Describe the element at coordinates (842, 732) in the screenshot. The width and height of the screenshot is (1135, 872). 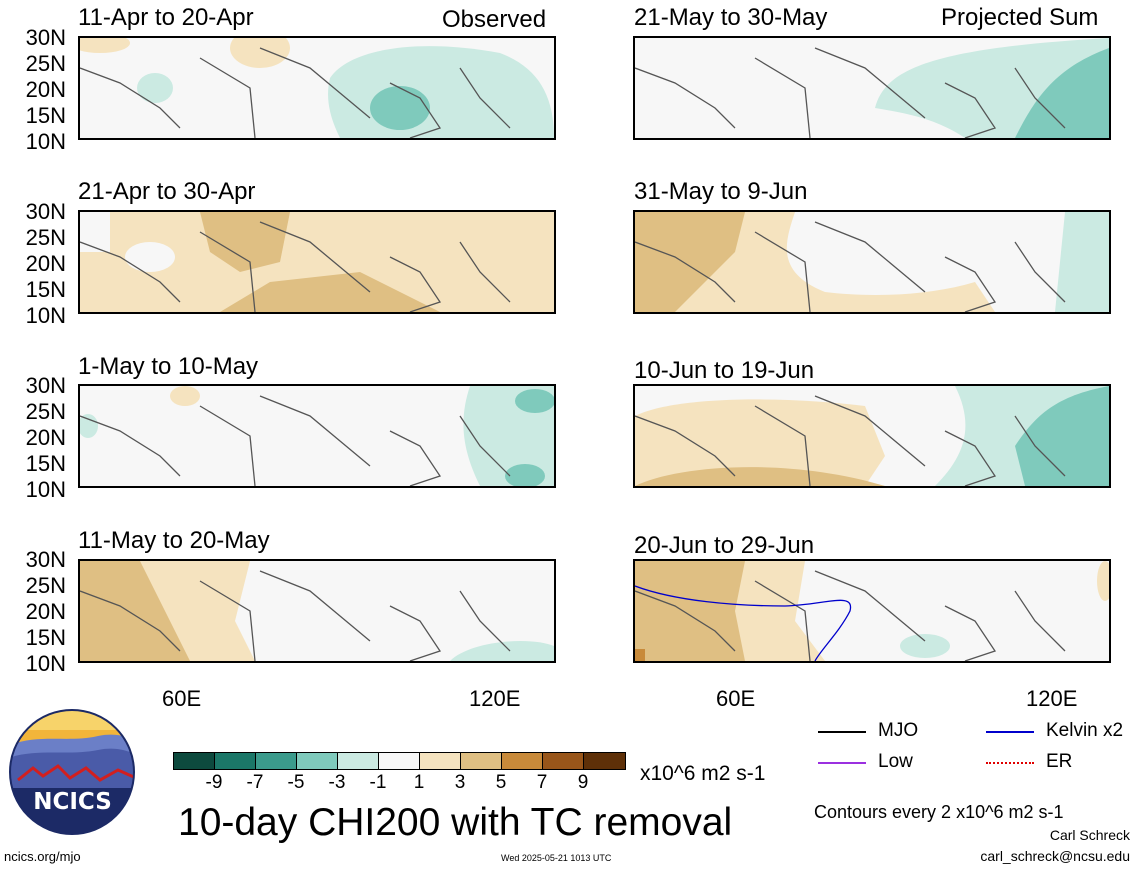
I see `legend-line-mjo` at that location.